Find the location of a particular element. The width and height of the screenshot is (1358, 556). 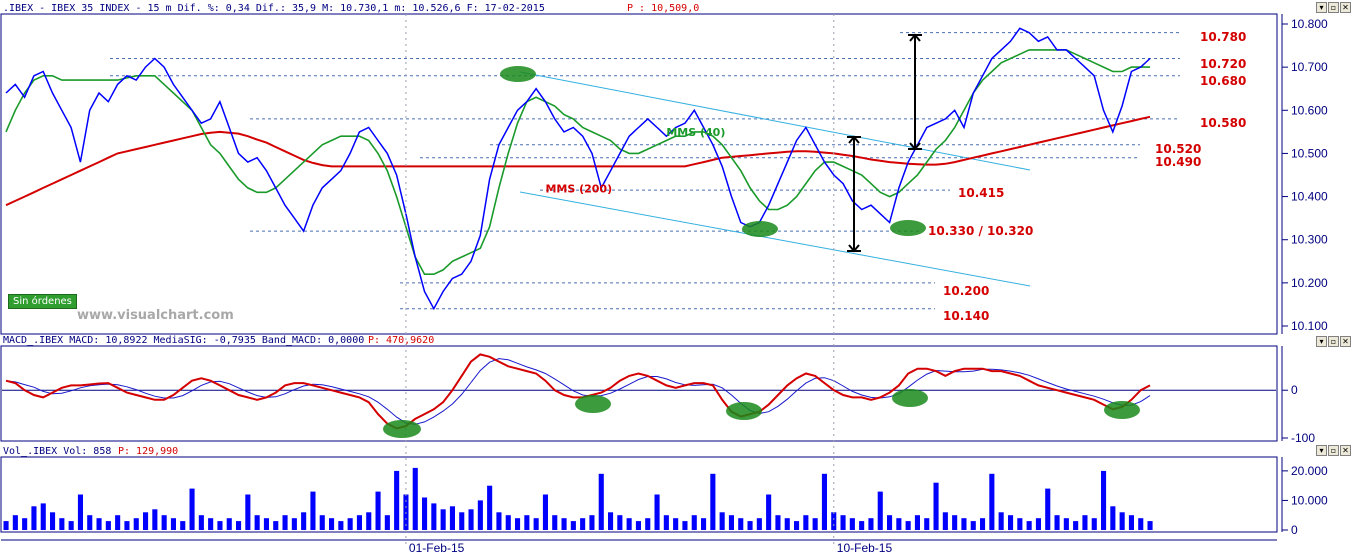

macd-header-last: P: 470,9620 is located at coordinates (401, 340).